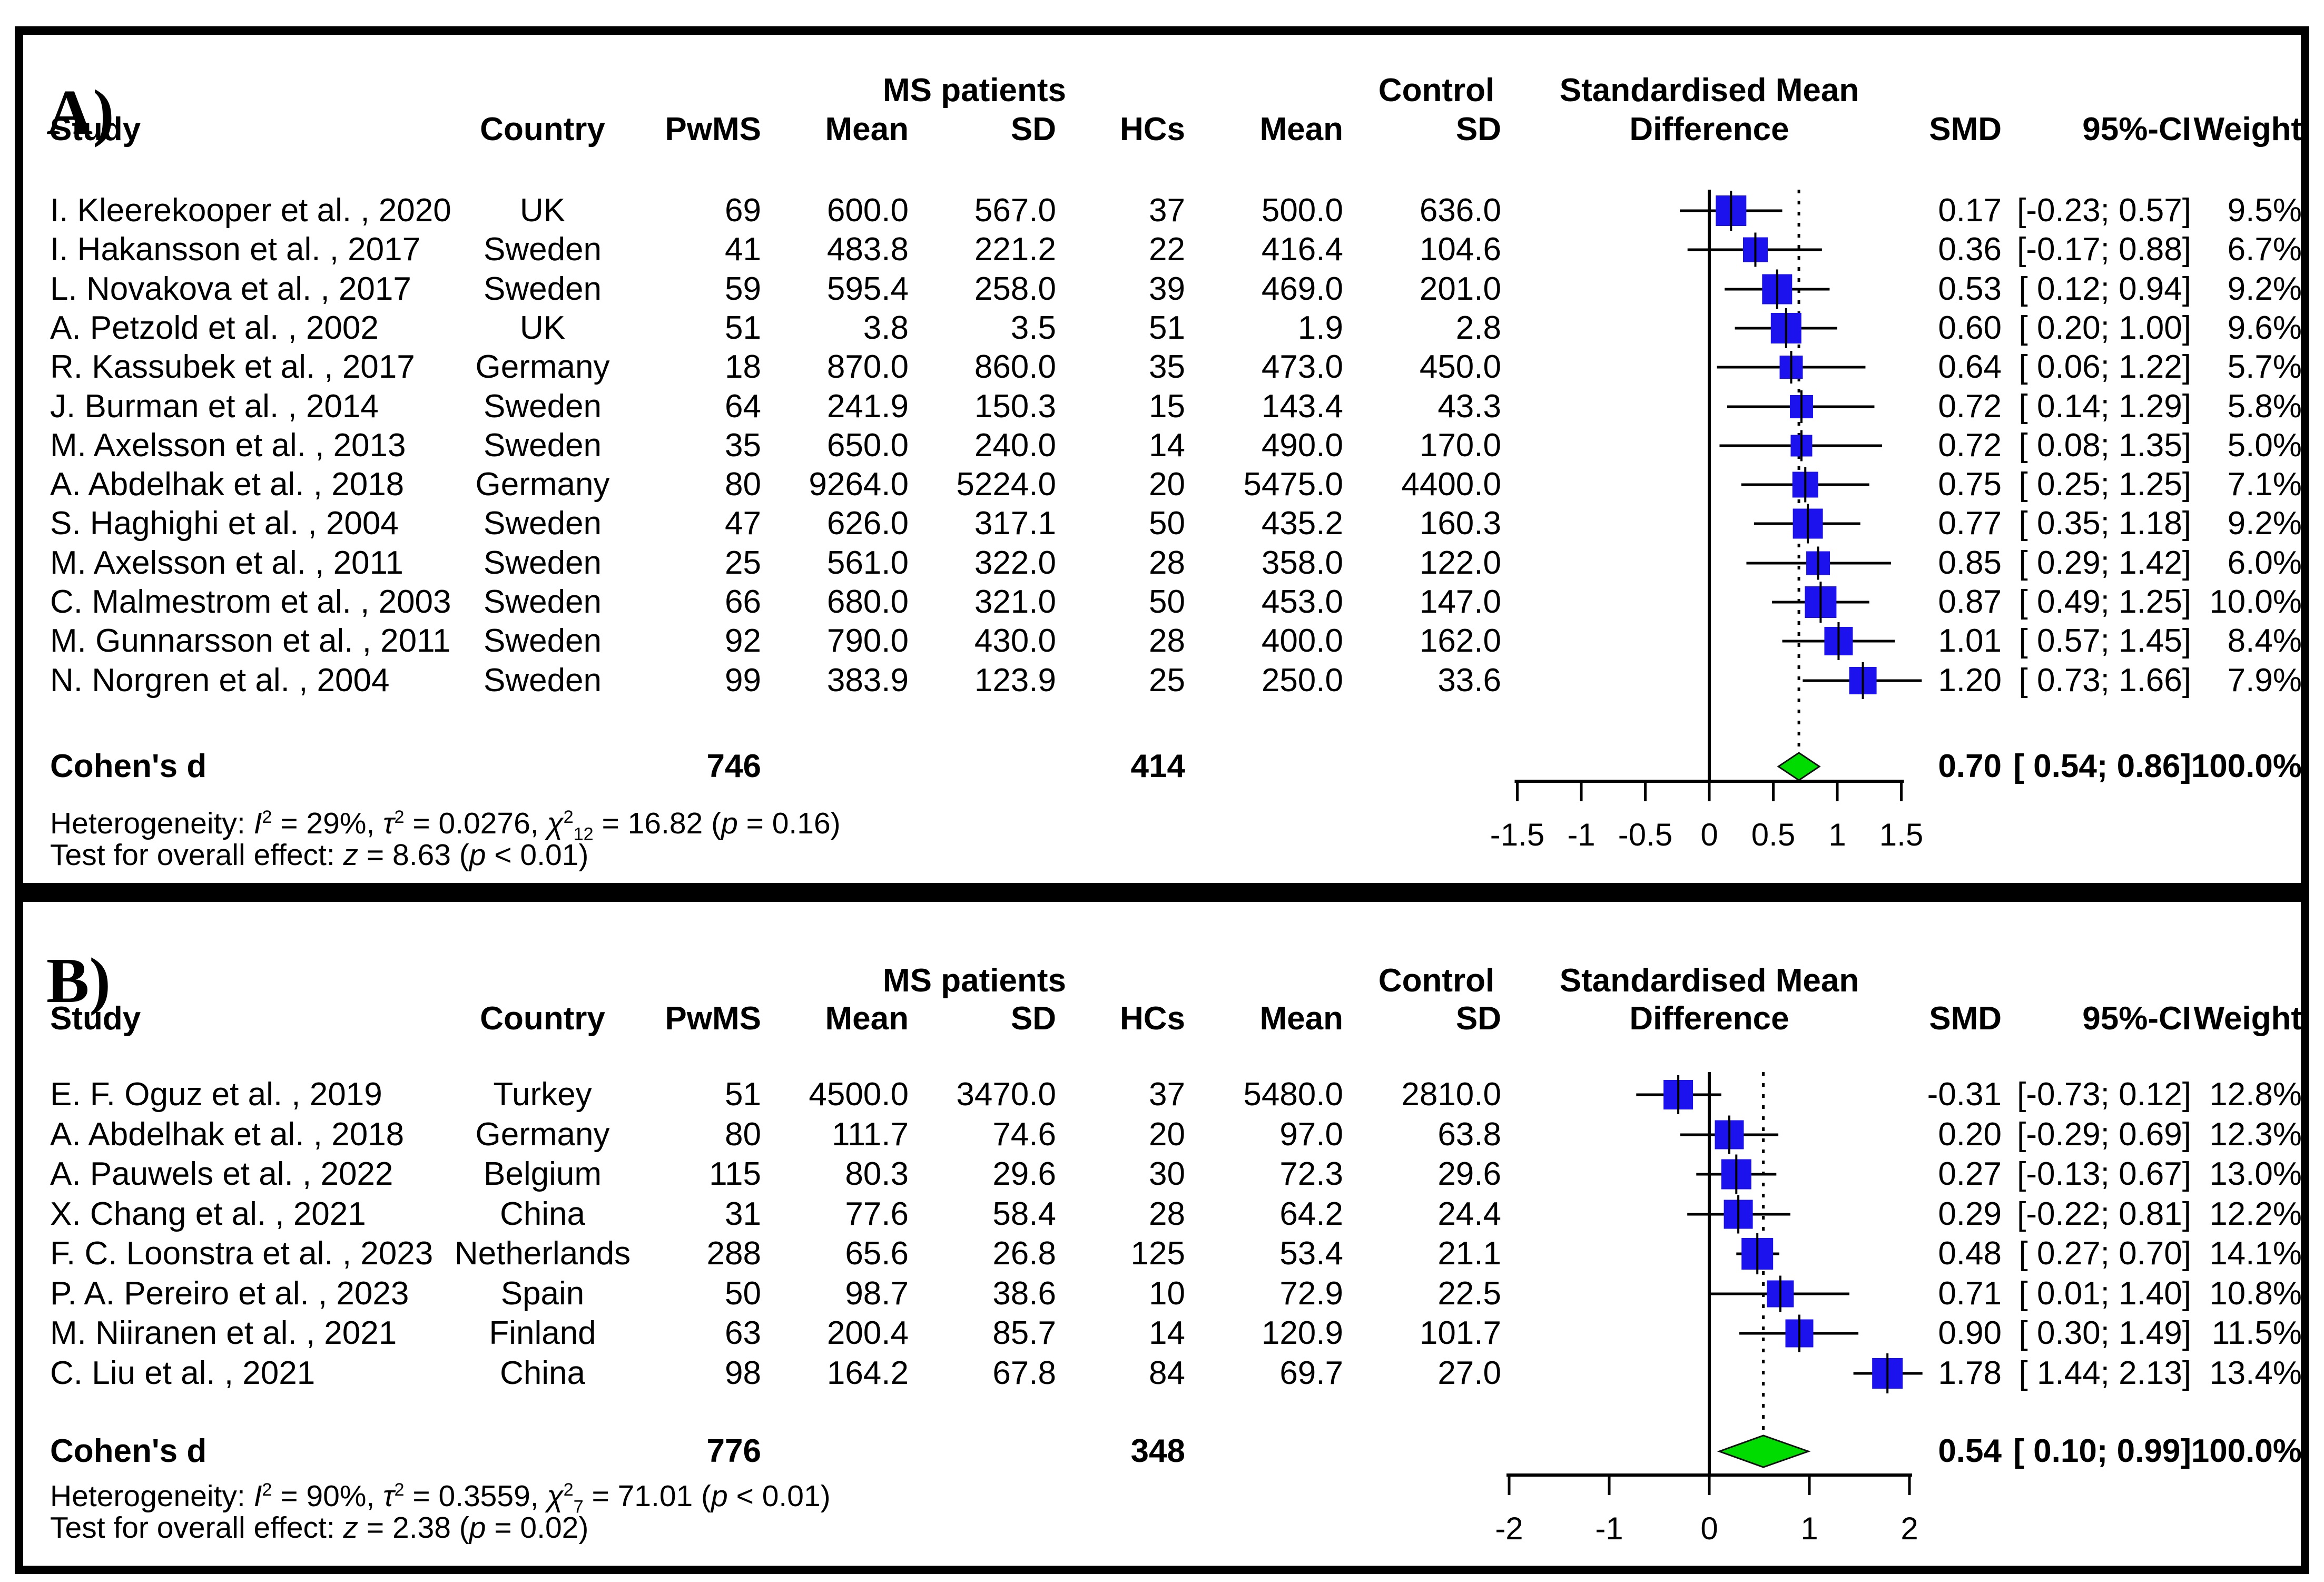 The height and width of the screenshot is (1582, 2324). Describe the element at coordinates (220, 680) in the screenshot. I see `study-name: N. Norgren et al. , 2004` at that location.